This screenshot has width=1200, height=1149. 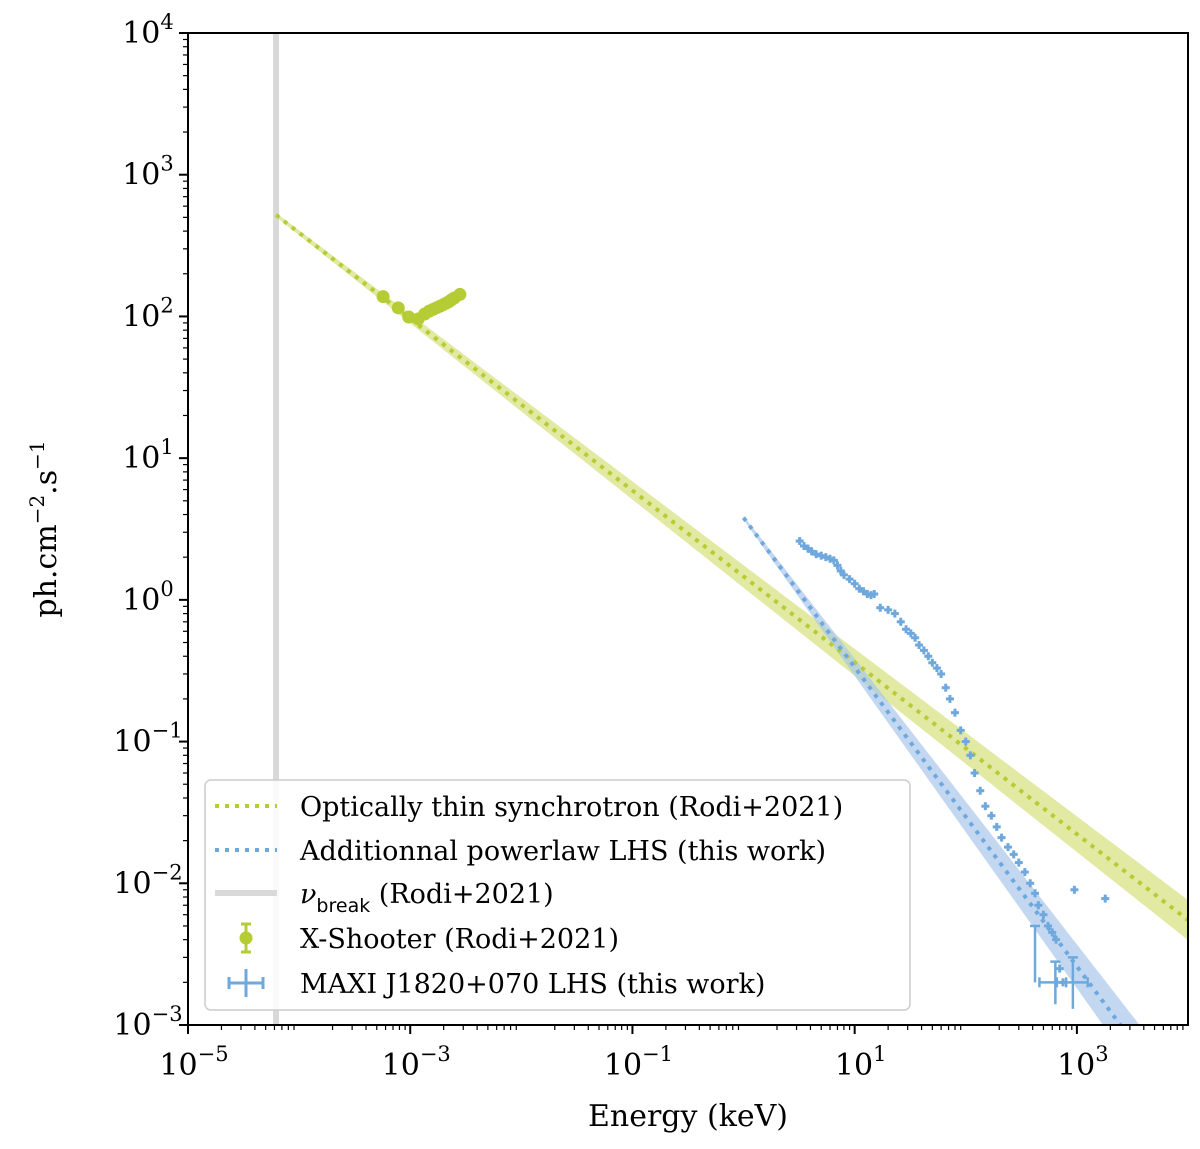 What do you see at coordinates (148, 455) in the screenshot?
I see `y-tick-label: 10¹` at bounding box center [148, 455].